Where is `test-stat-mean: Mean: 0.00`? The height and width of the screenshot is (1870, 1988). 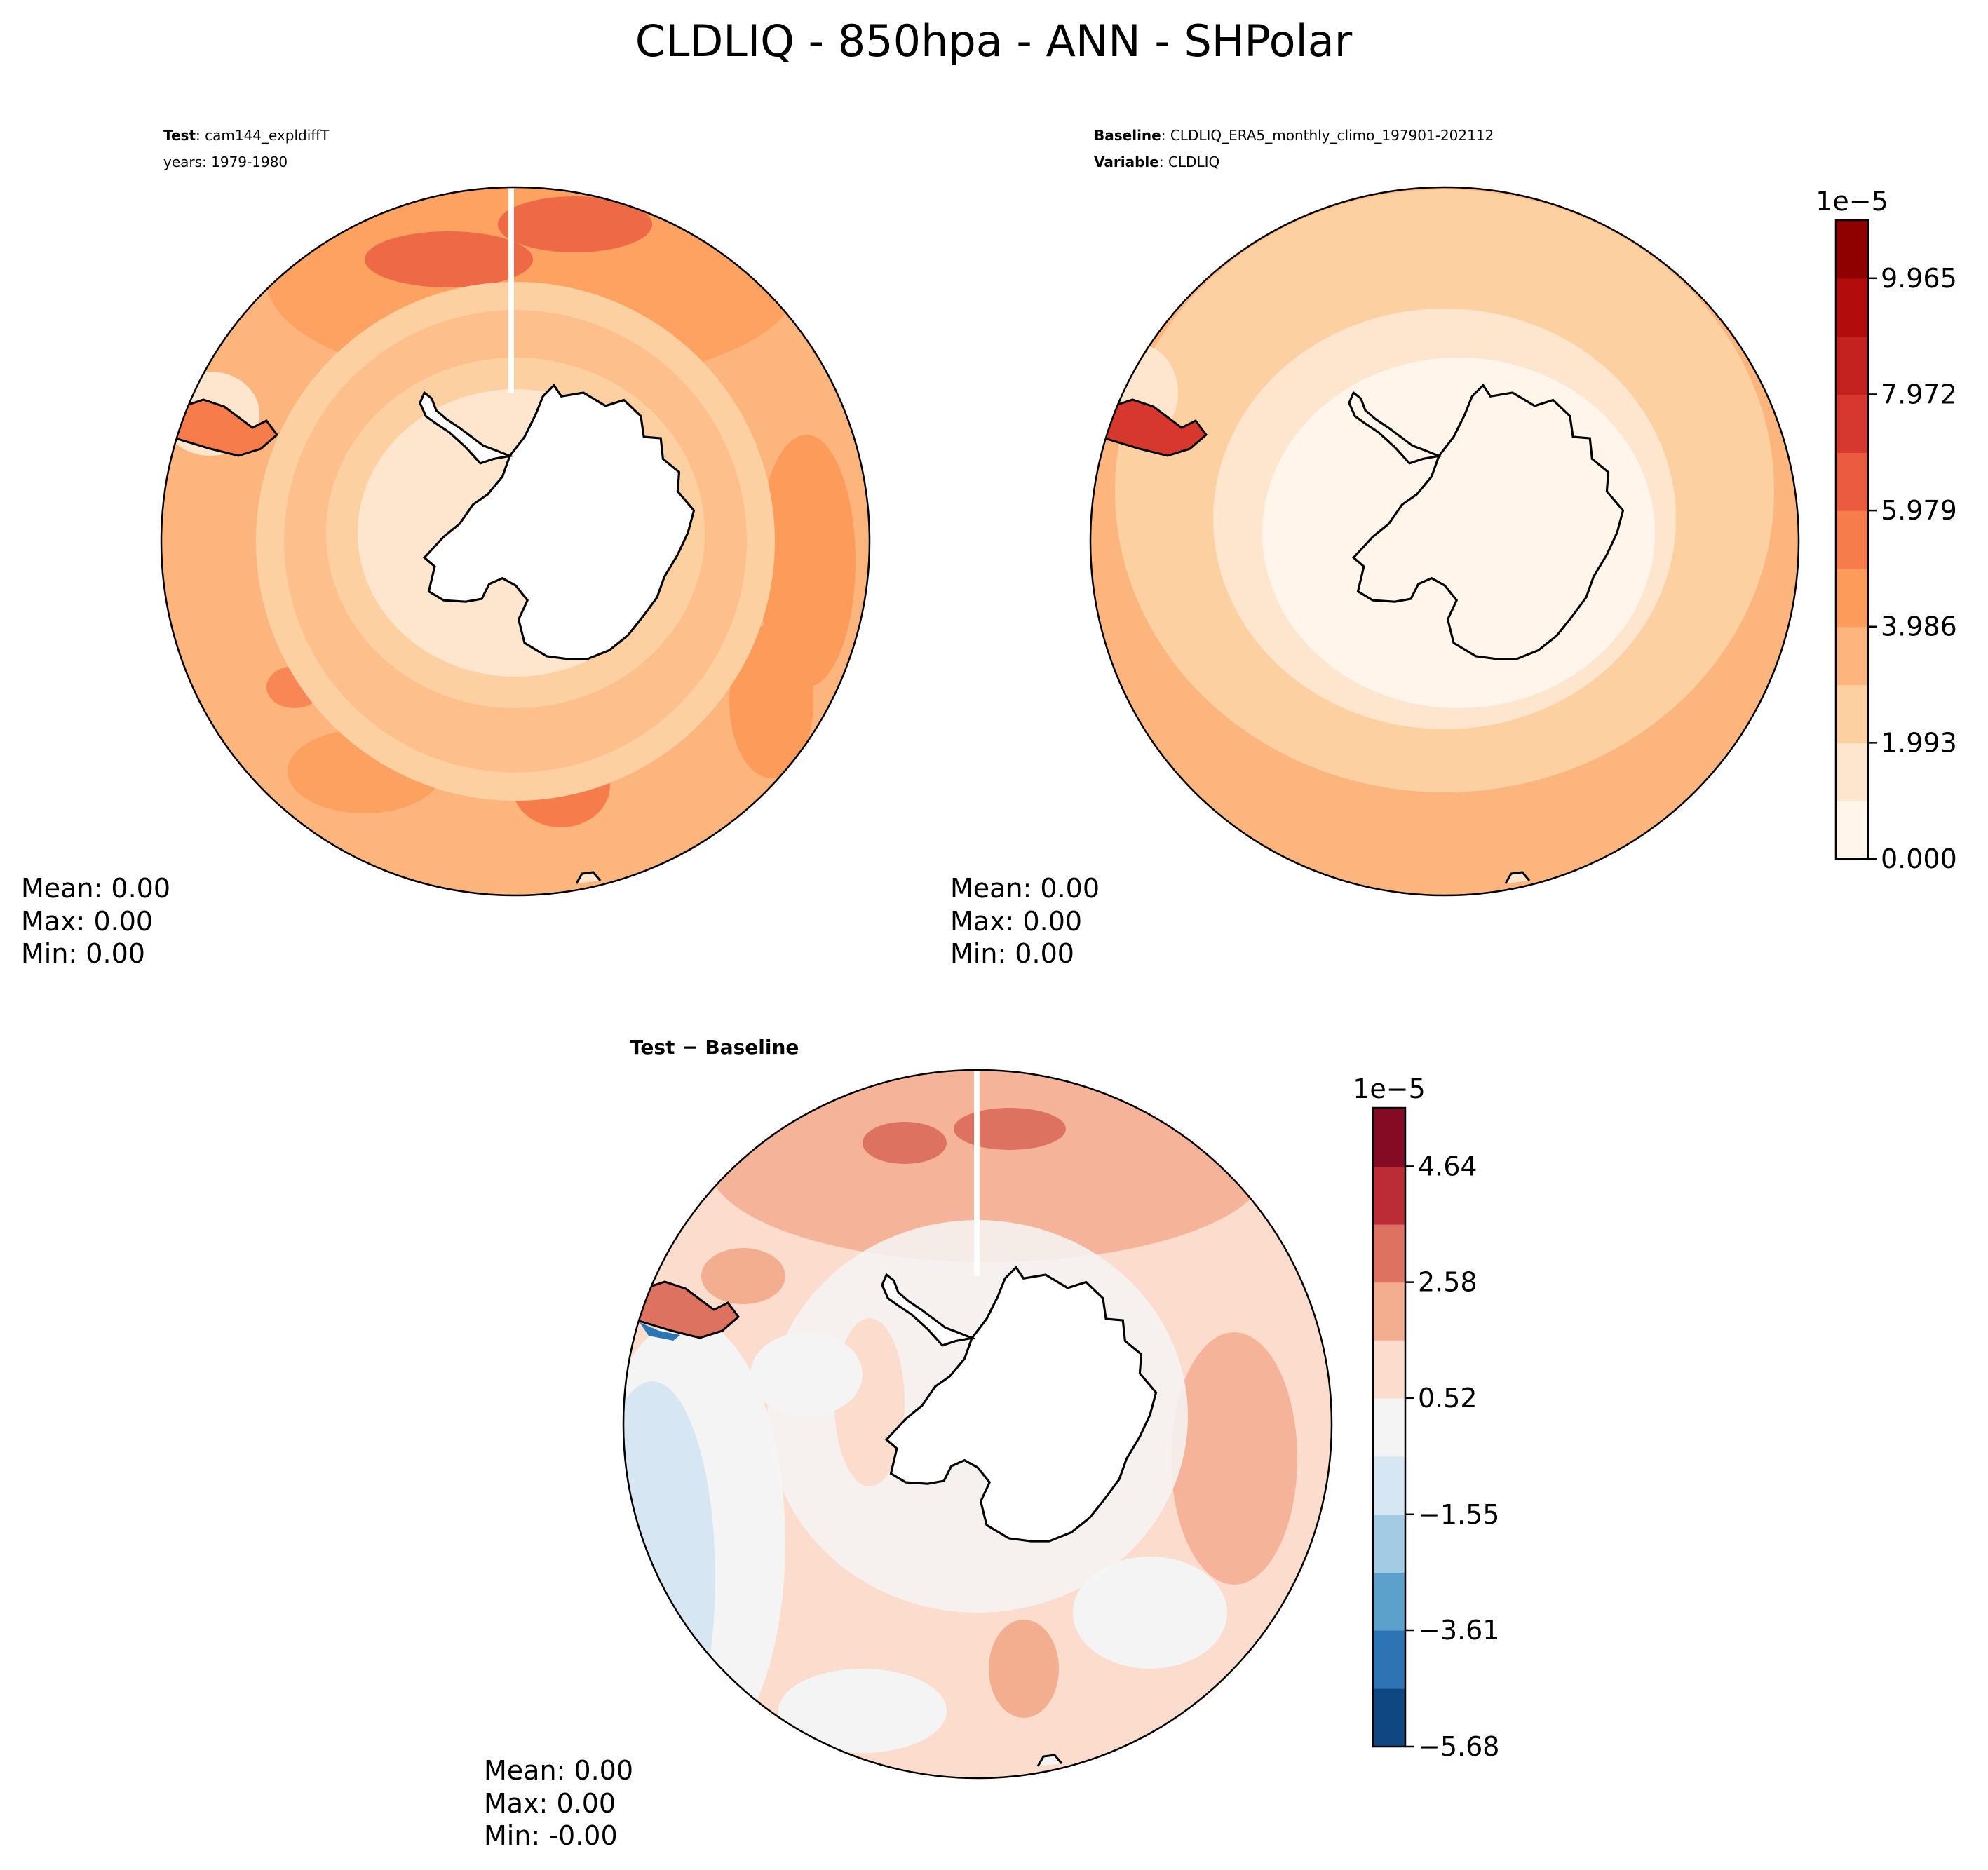 test-stat-mean: Mean: 0.00 is located at coordinates (96, 888).